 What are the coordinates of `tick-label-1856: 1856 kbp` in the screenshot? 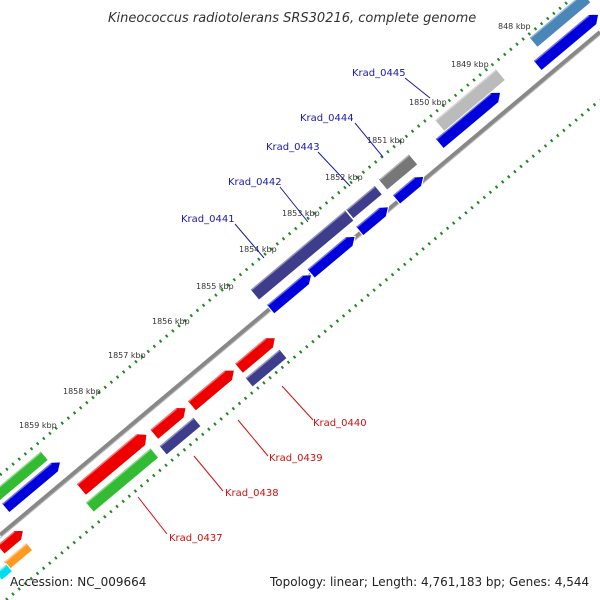 It's located at (171, 321).